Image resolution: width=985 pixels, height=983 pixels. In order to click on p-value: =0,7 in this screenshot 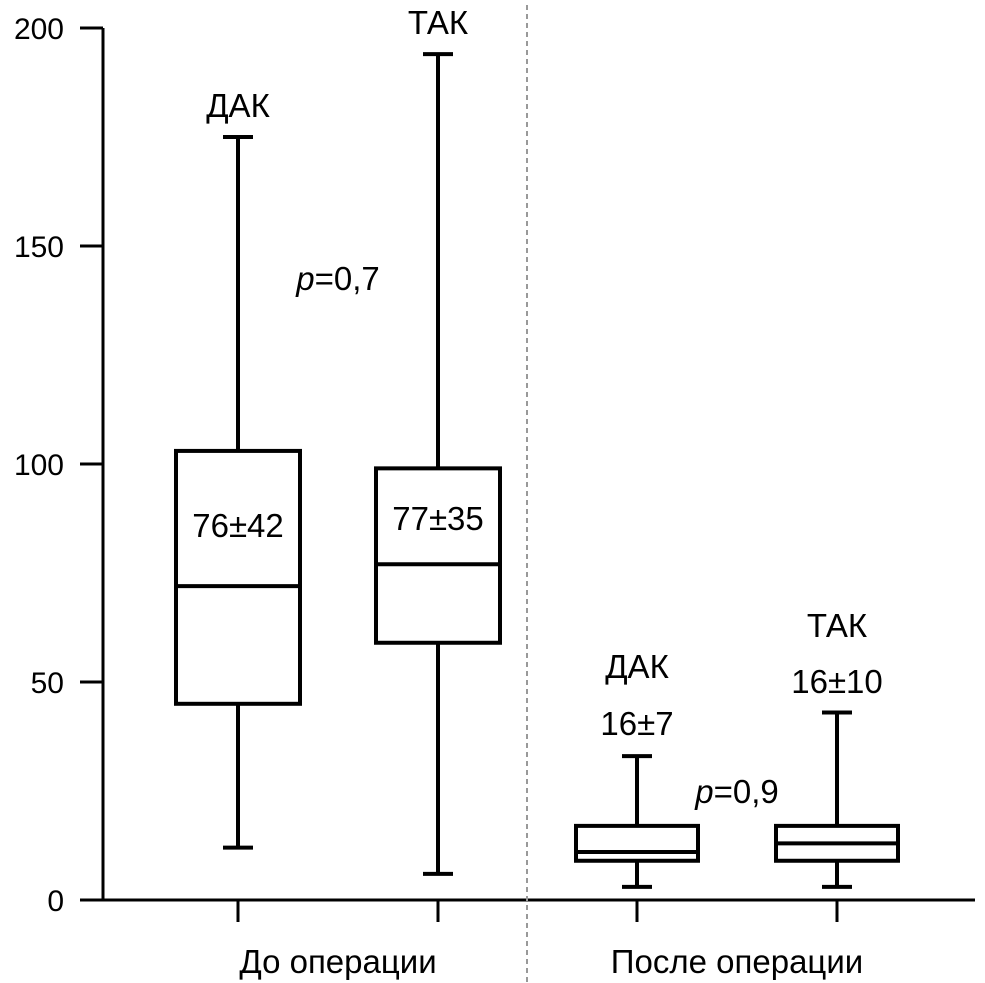, I will do `click(347, 278)`.